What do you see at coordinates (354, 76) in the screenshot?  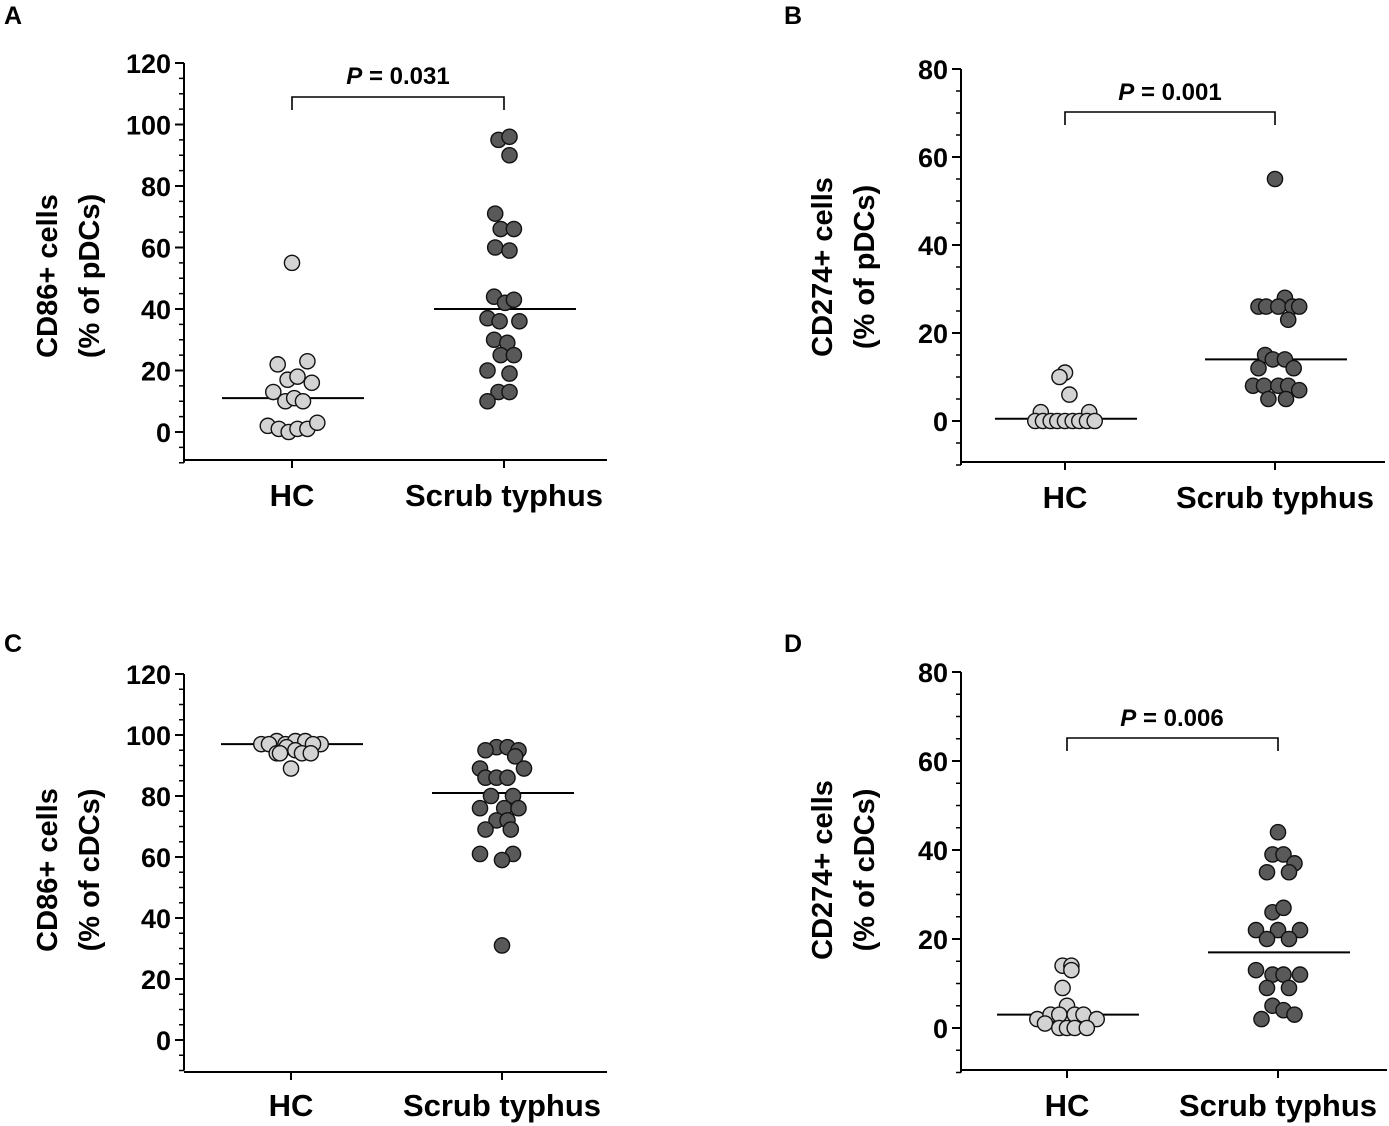 I see `p-symbol: P` at bounding box center [354, 76].